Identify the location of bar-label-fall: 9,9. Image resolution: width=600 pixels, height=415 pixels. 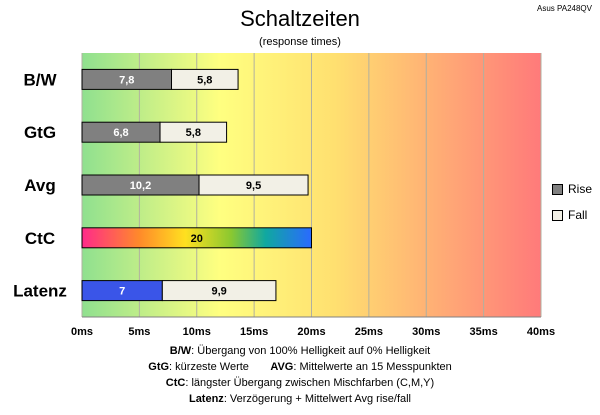
(218, 292).